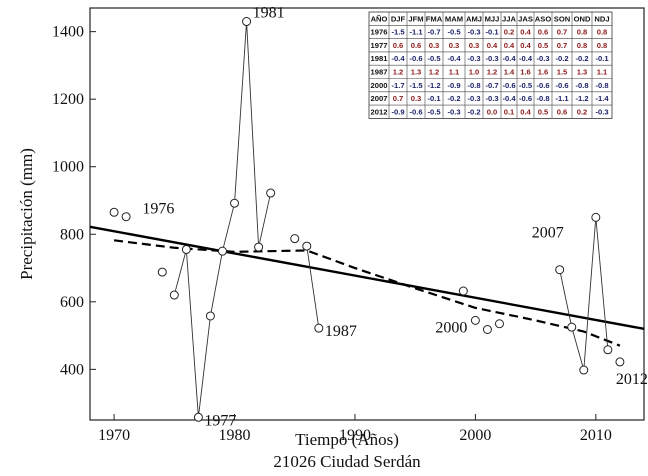  I want to click on annotation-label: 2007, so click(548, 233).